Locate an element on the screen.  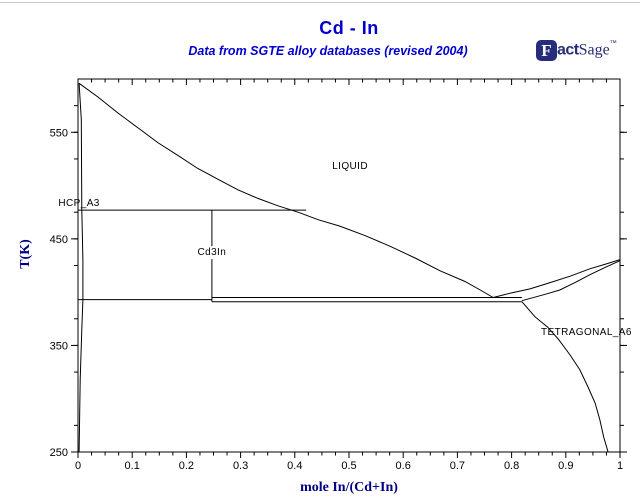
chart-title: Cd - In is located at coordinates (349, 28).